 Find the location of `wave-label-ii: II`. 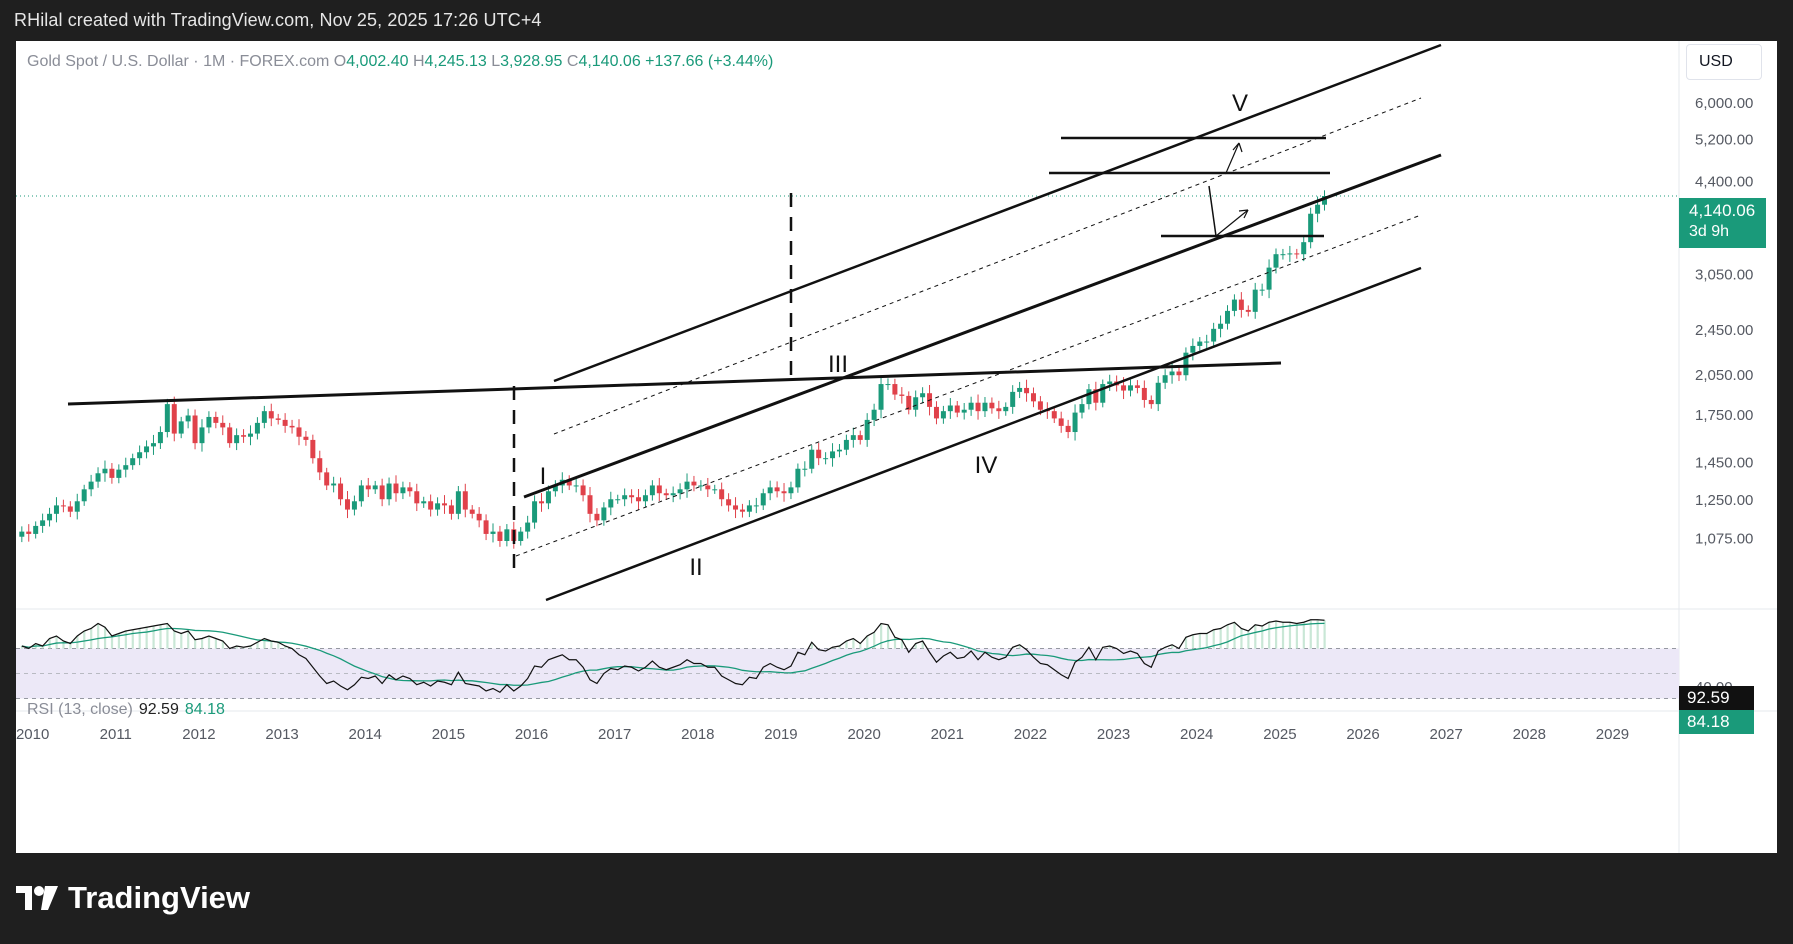

wave-label-ii: II is located at coordinates (695, 567).